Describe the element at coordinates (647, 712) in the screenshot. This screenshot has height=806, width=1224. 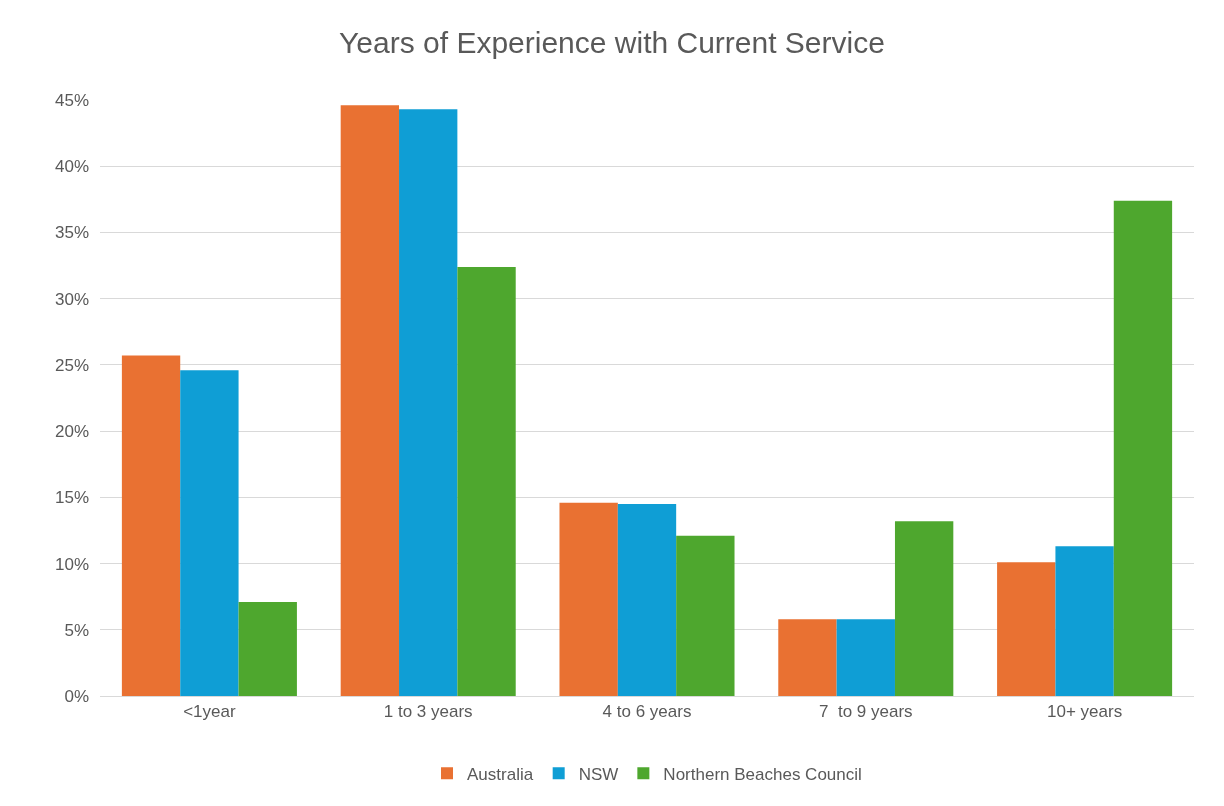
I see `x-tick-label: 4 to 6 years` at that location.